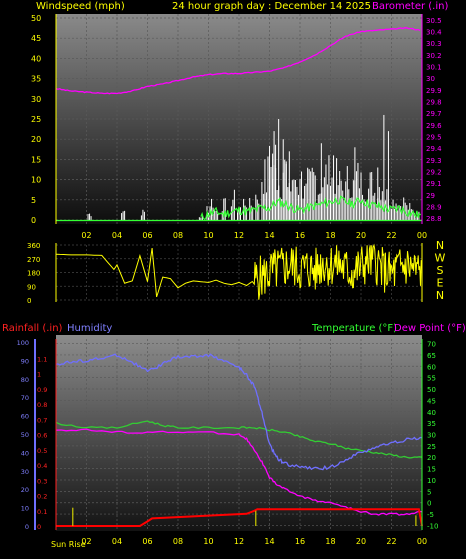  I want to click on temperature-tick-label: 35, so click(431, 424).